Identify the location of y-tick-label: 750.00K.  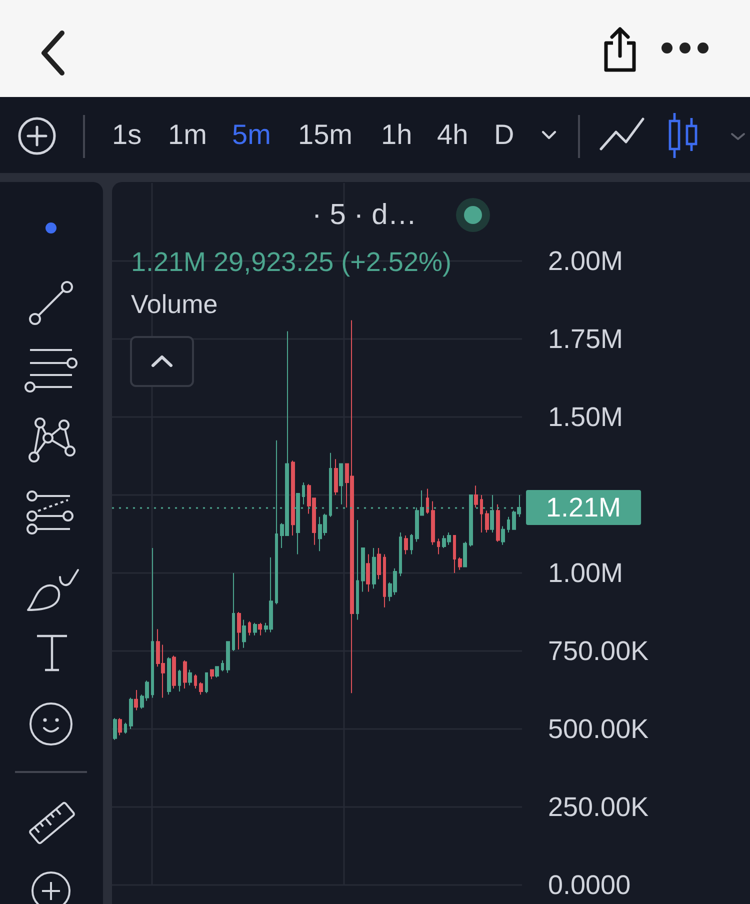
(598, 651).